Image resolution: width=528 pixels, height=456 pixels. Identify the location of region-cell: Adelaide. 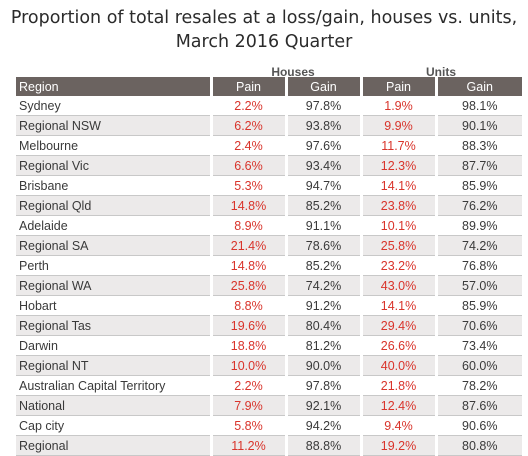
(114, 225).